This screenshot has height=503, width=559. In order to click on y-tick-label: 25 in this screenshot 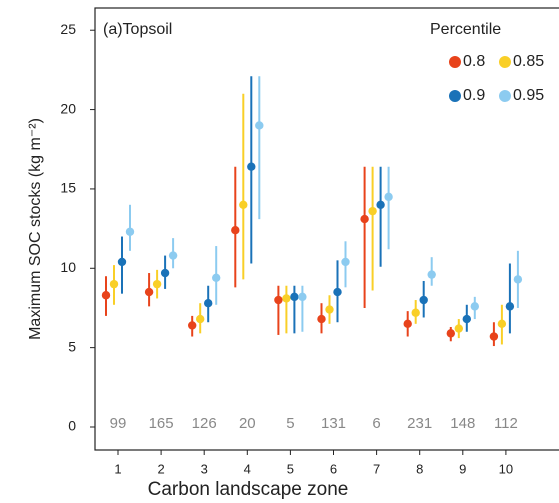, I will do `click(68, 29)`.